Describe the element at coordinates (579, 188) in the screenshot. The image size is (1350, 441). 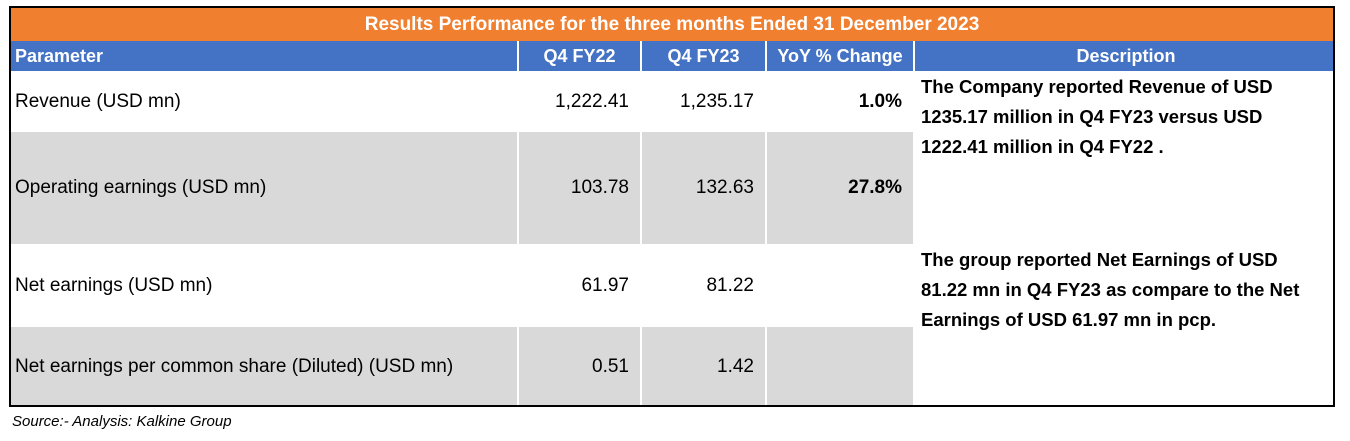
I see `row-operating-q4fy22: 103.78` at that location.